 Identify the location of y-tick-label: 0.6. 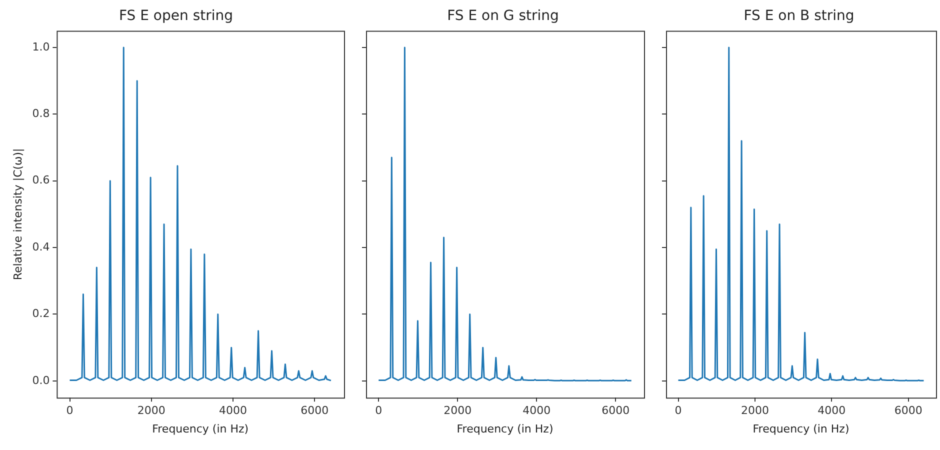
(41, 180).